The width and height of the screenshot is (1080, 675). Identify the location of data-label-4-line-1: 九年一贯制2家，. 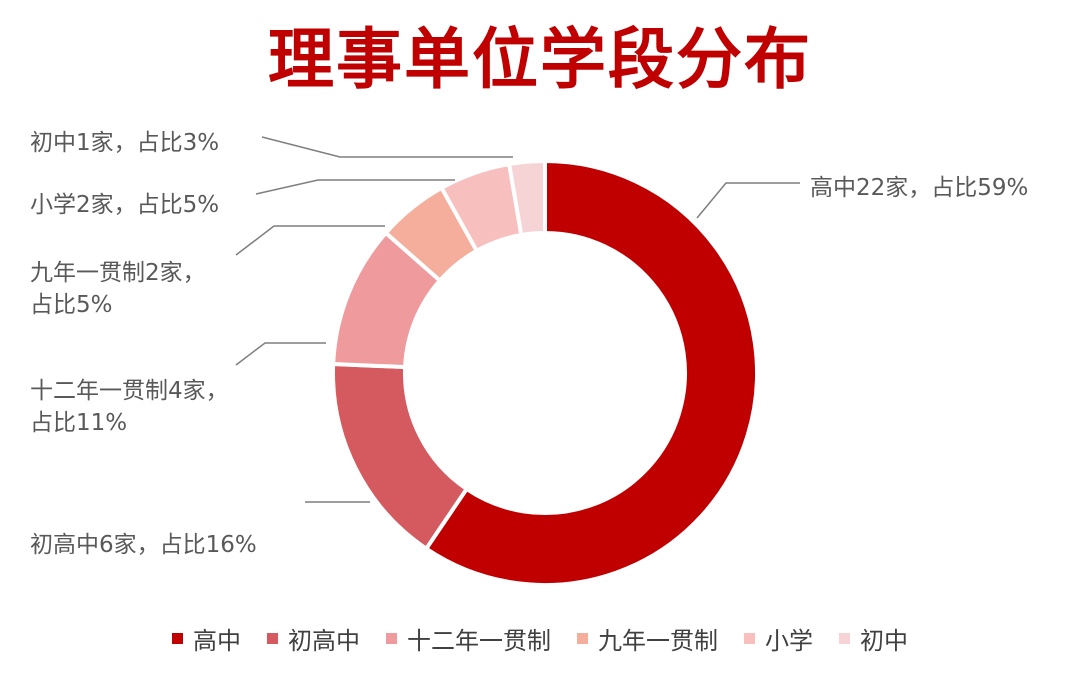
(118, 273).